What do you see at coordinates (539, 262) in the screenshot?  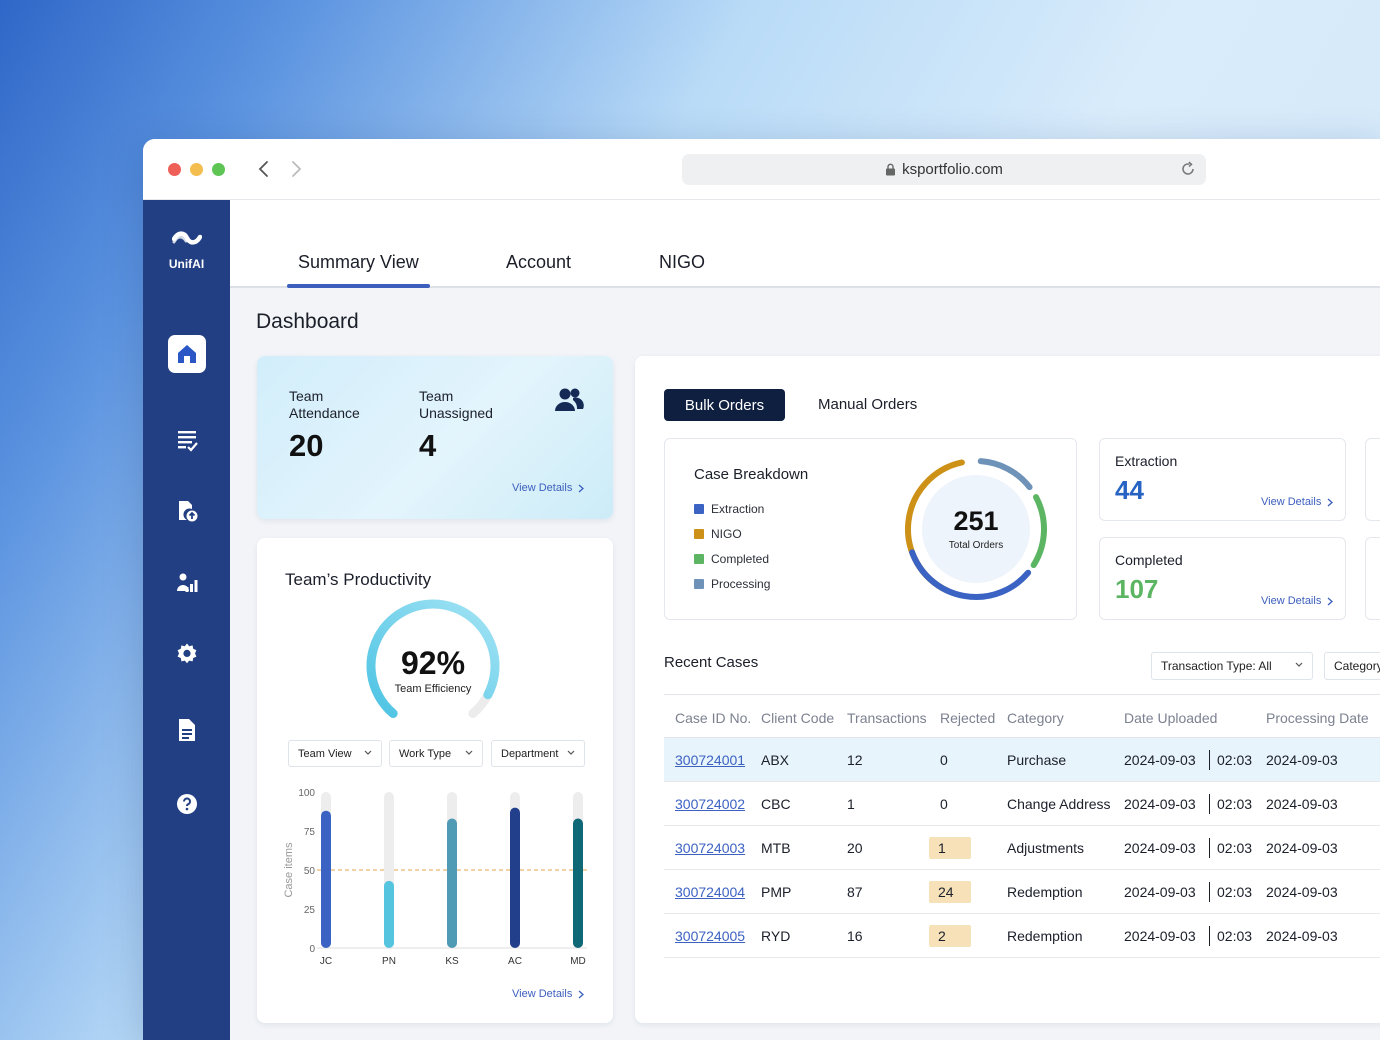 I see `tab-account: Account` at bounding box center [539, 262].